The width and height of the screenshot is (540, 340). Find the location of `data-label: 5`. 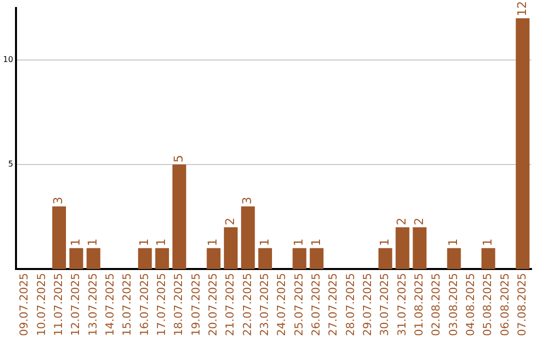

data-label: 5 is located at coordinates (178, 158).